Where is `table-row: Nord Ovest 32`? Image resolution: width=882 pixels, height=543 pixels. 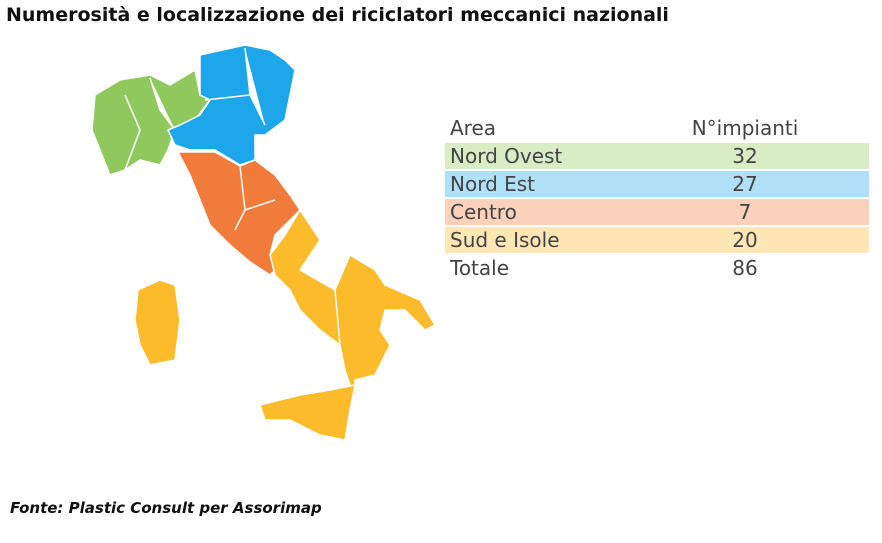 table-row: Nord Ovest 32 is located at coordinates (657, 156).